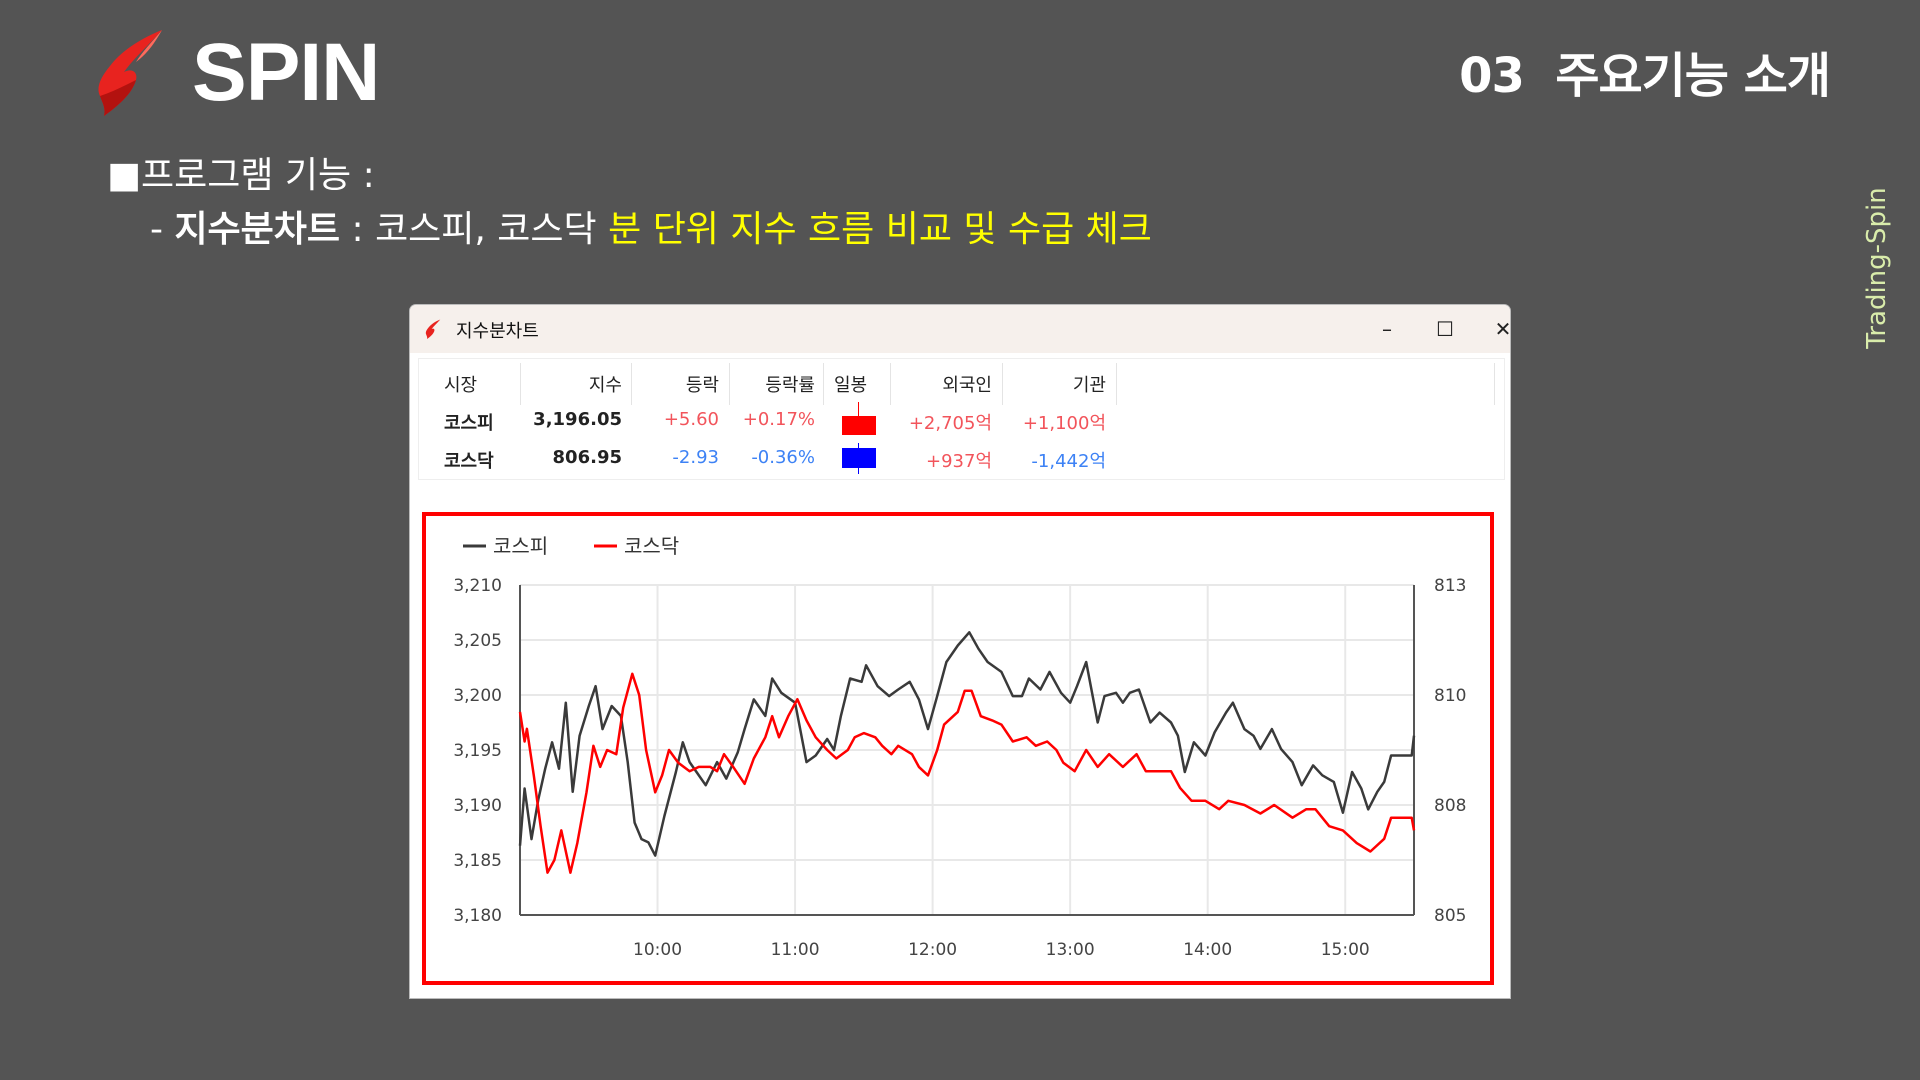  Describe the element at coordinates (1060, 461) in the screenshot. I see `kosdaq-institution-value: -1,442` at that location.